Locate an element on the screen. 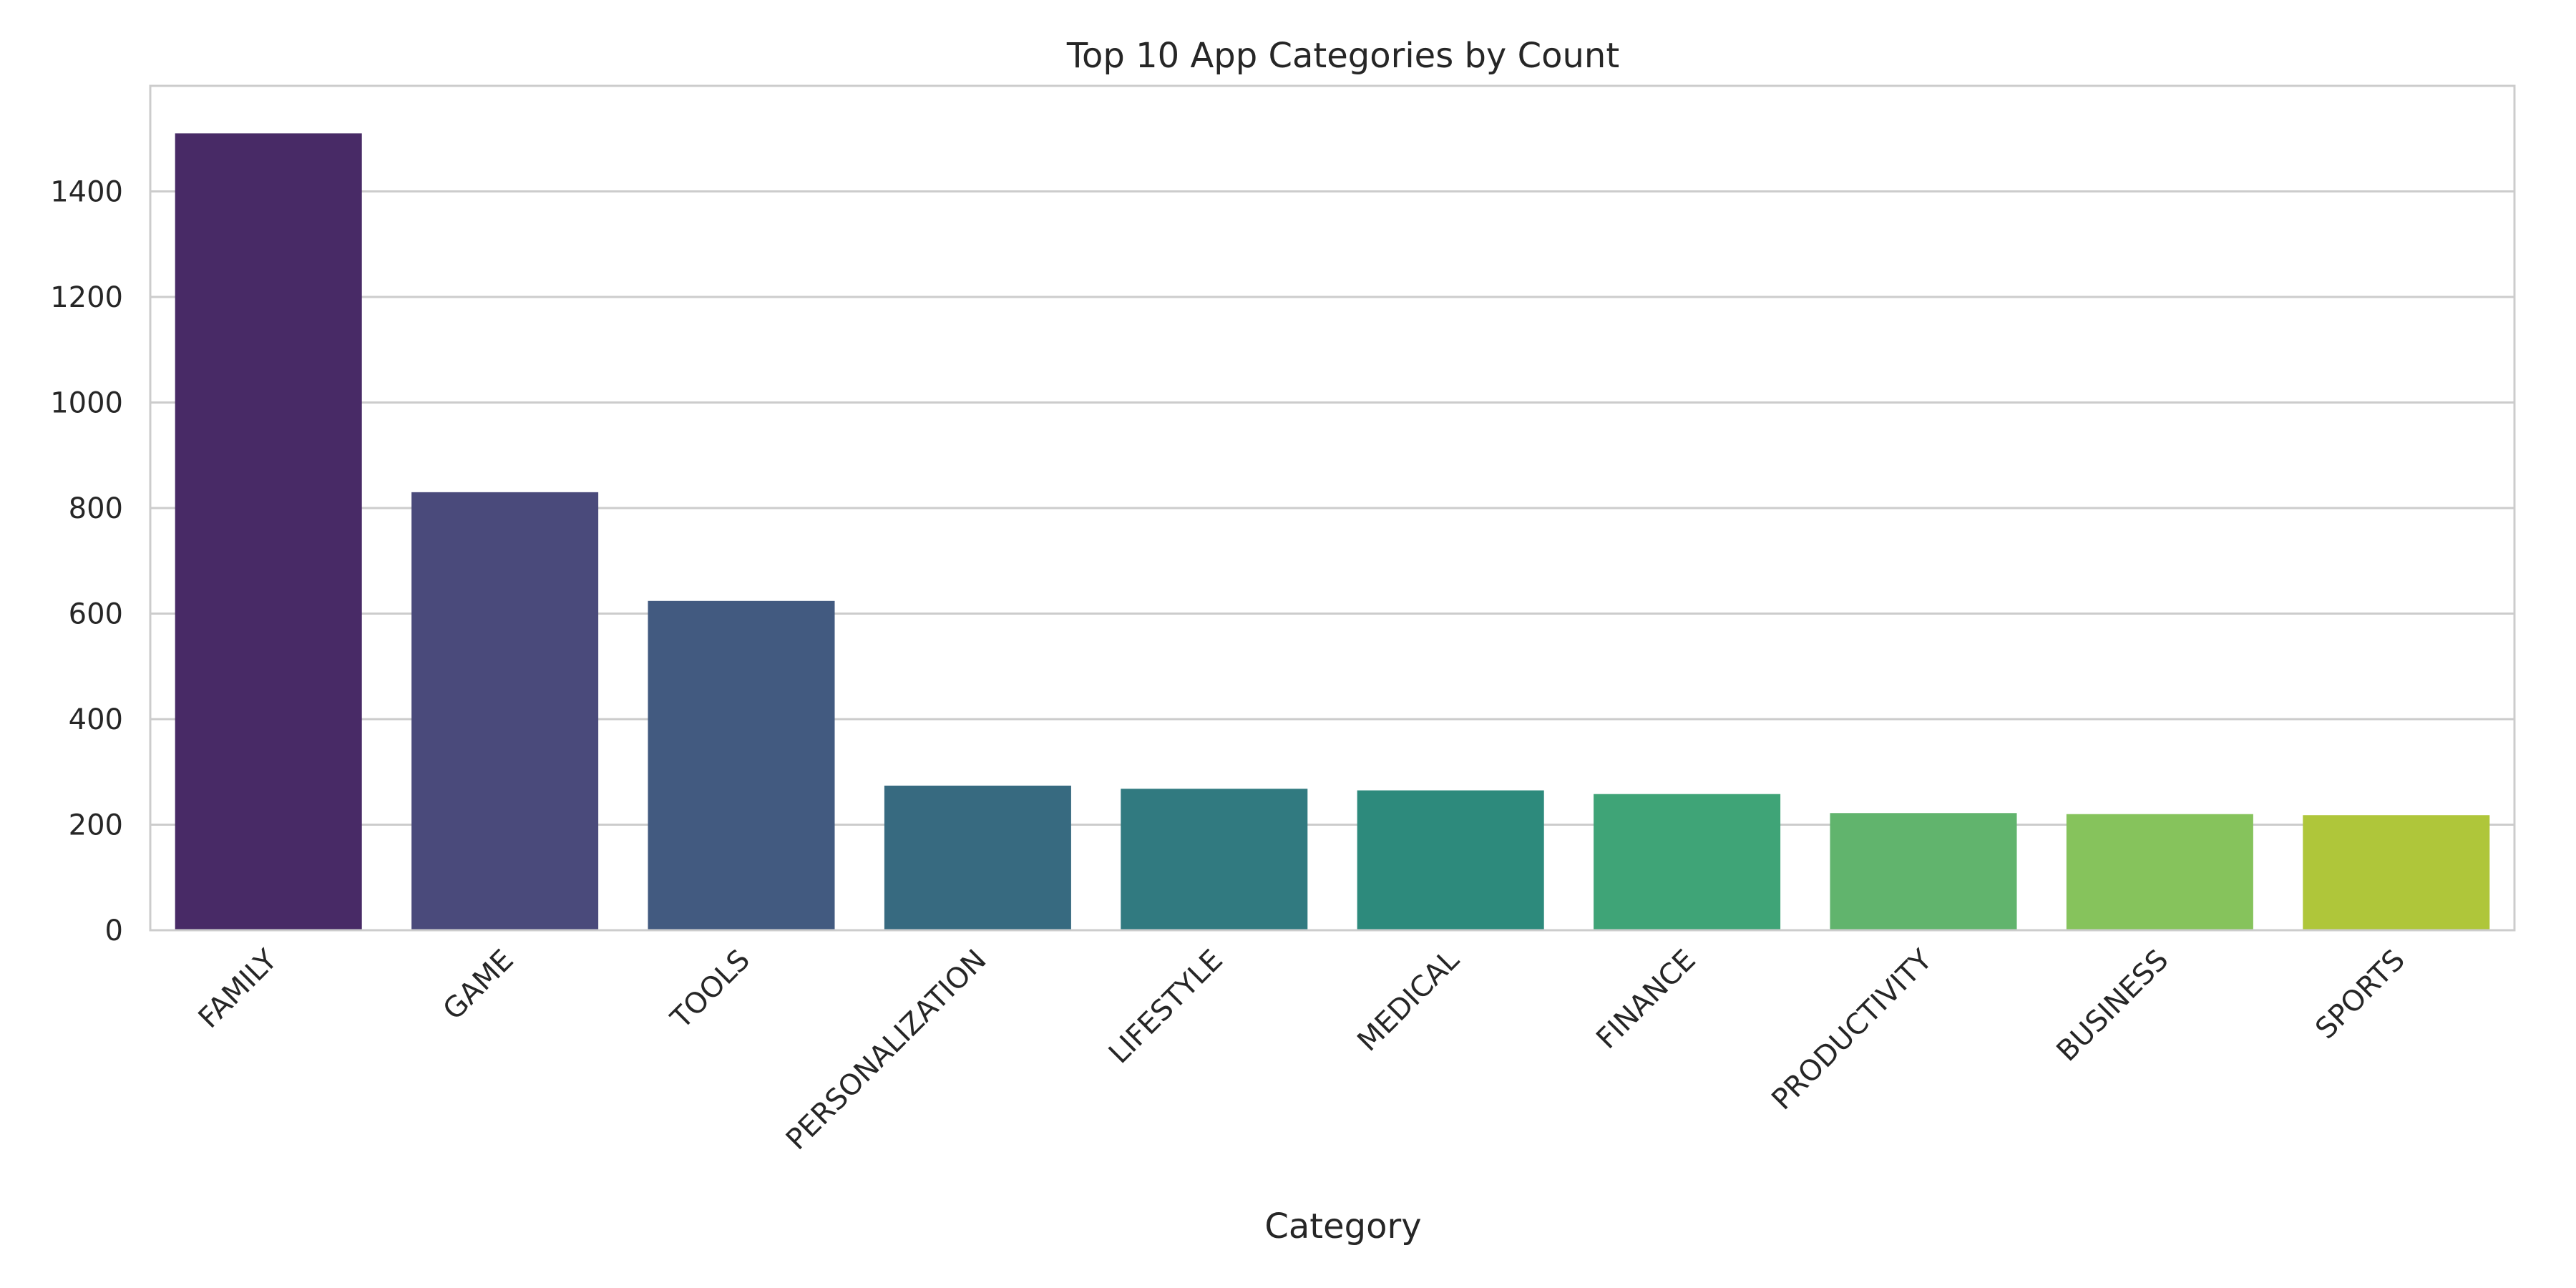 The height and width of the screenshot is (1288, 2576). x-tick-label: PERSONALIZATION is located at coordinates (886, 1050).